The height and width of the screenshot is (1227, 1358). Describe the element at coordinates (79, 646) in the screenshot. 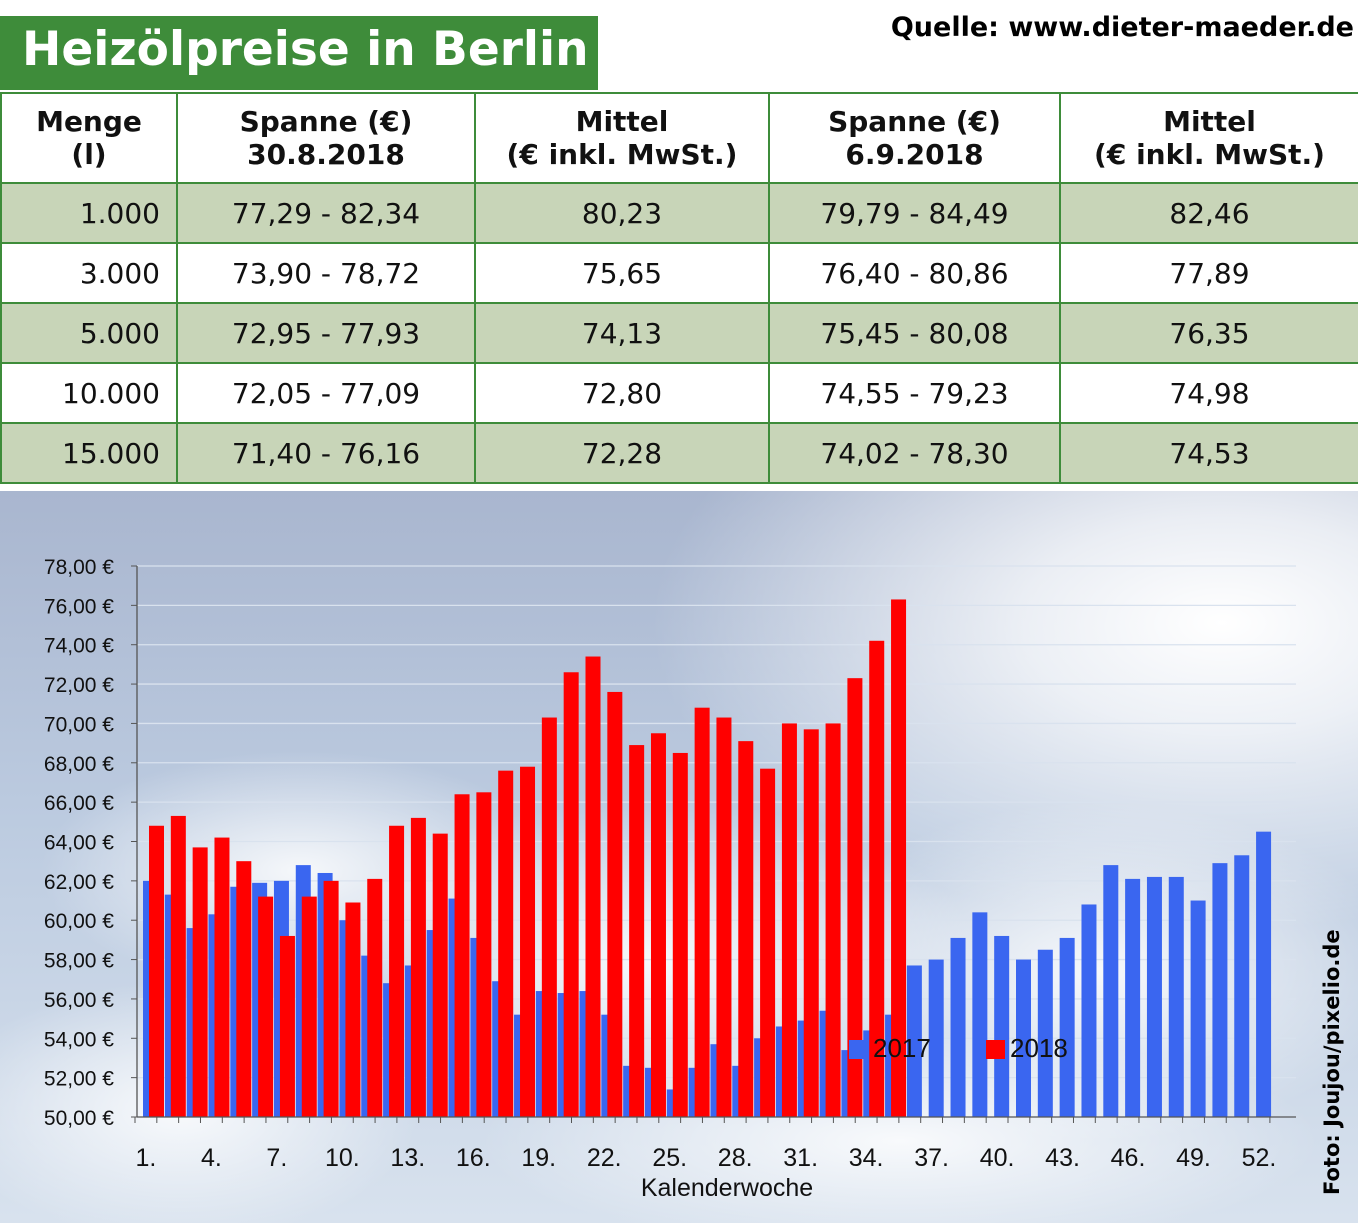

I see `y-tick-label: 74,00 €` at that location.